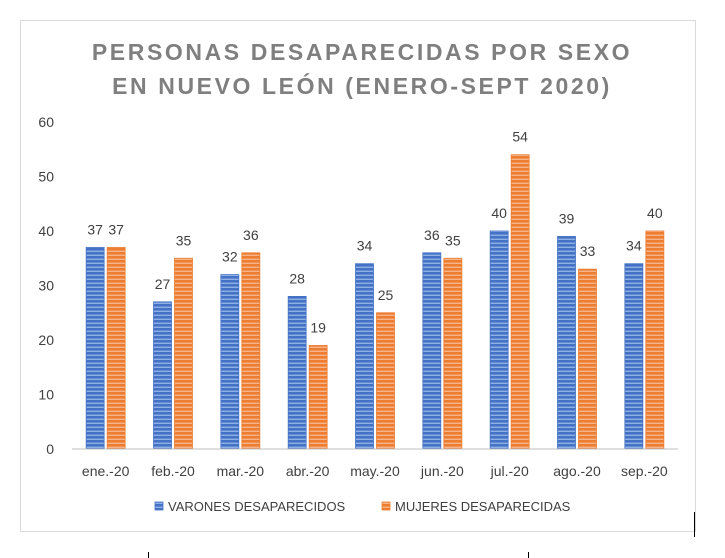 The width and height of the screenshot is (725, 558). I want to click on data-label: 19, so click(318, 327).